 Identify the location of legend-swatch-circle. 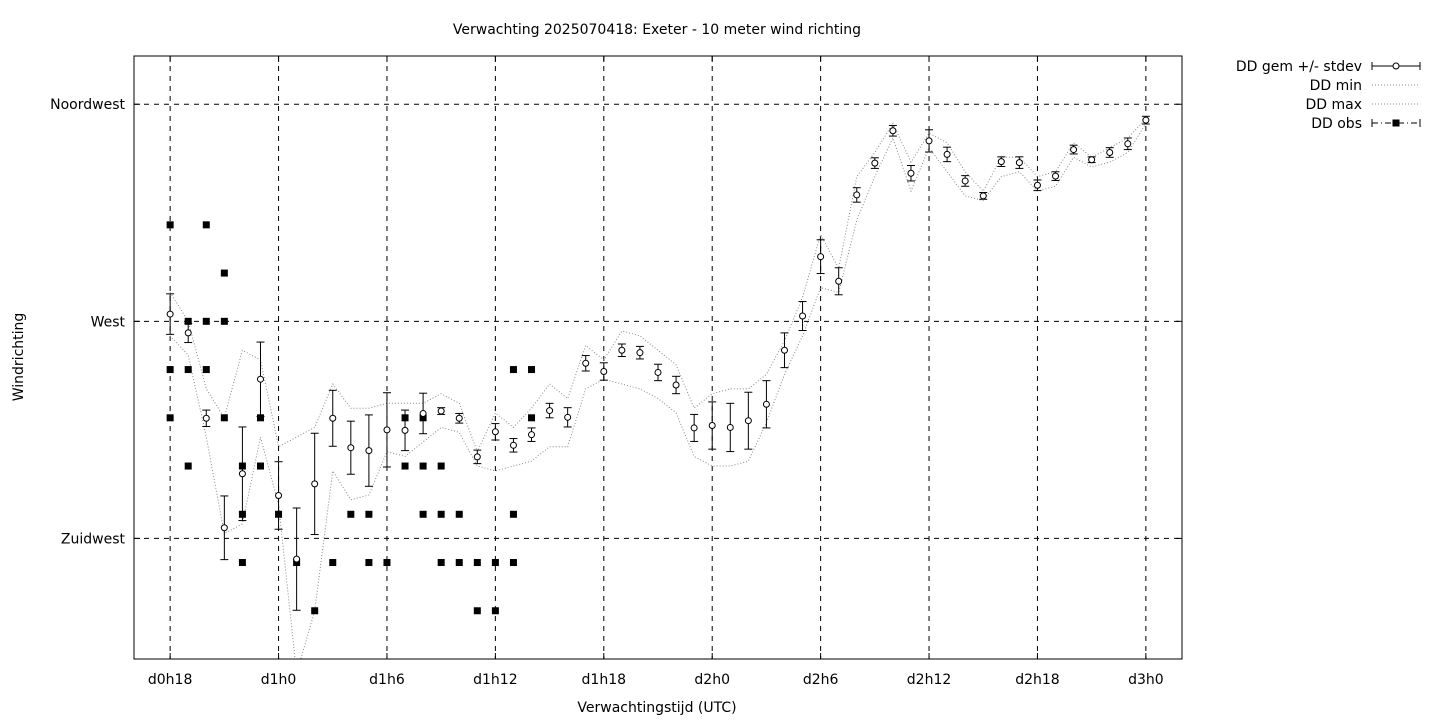
(1396, 66).